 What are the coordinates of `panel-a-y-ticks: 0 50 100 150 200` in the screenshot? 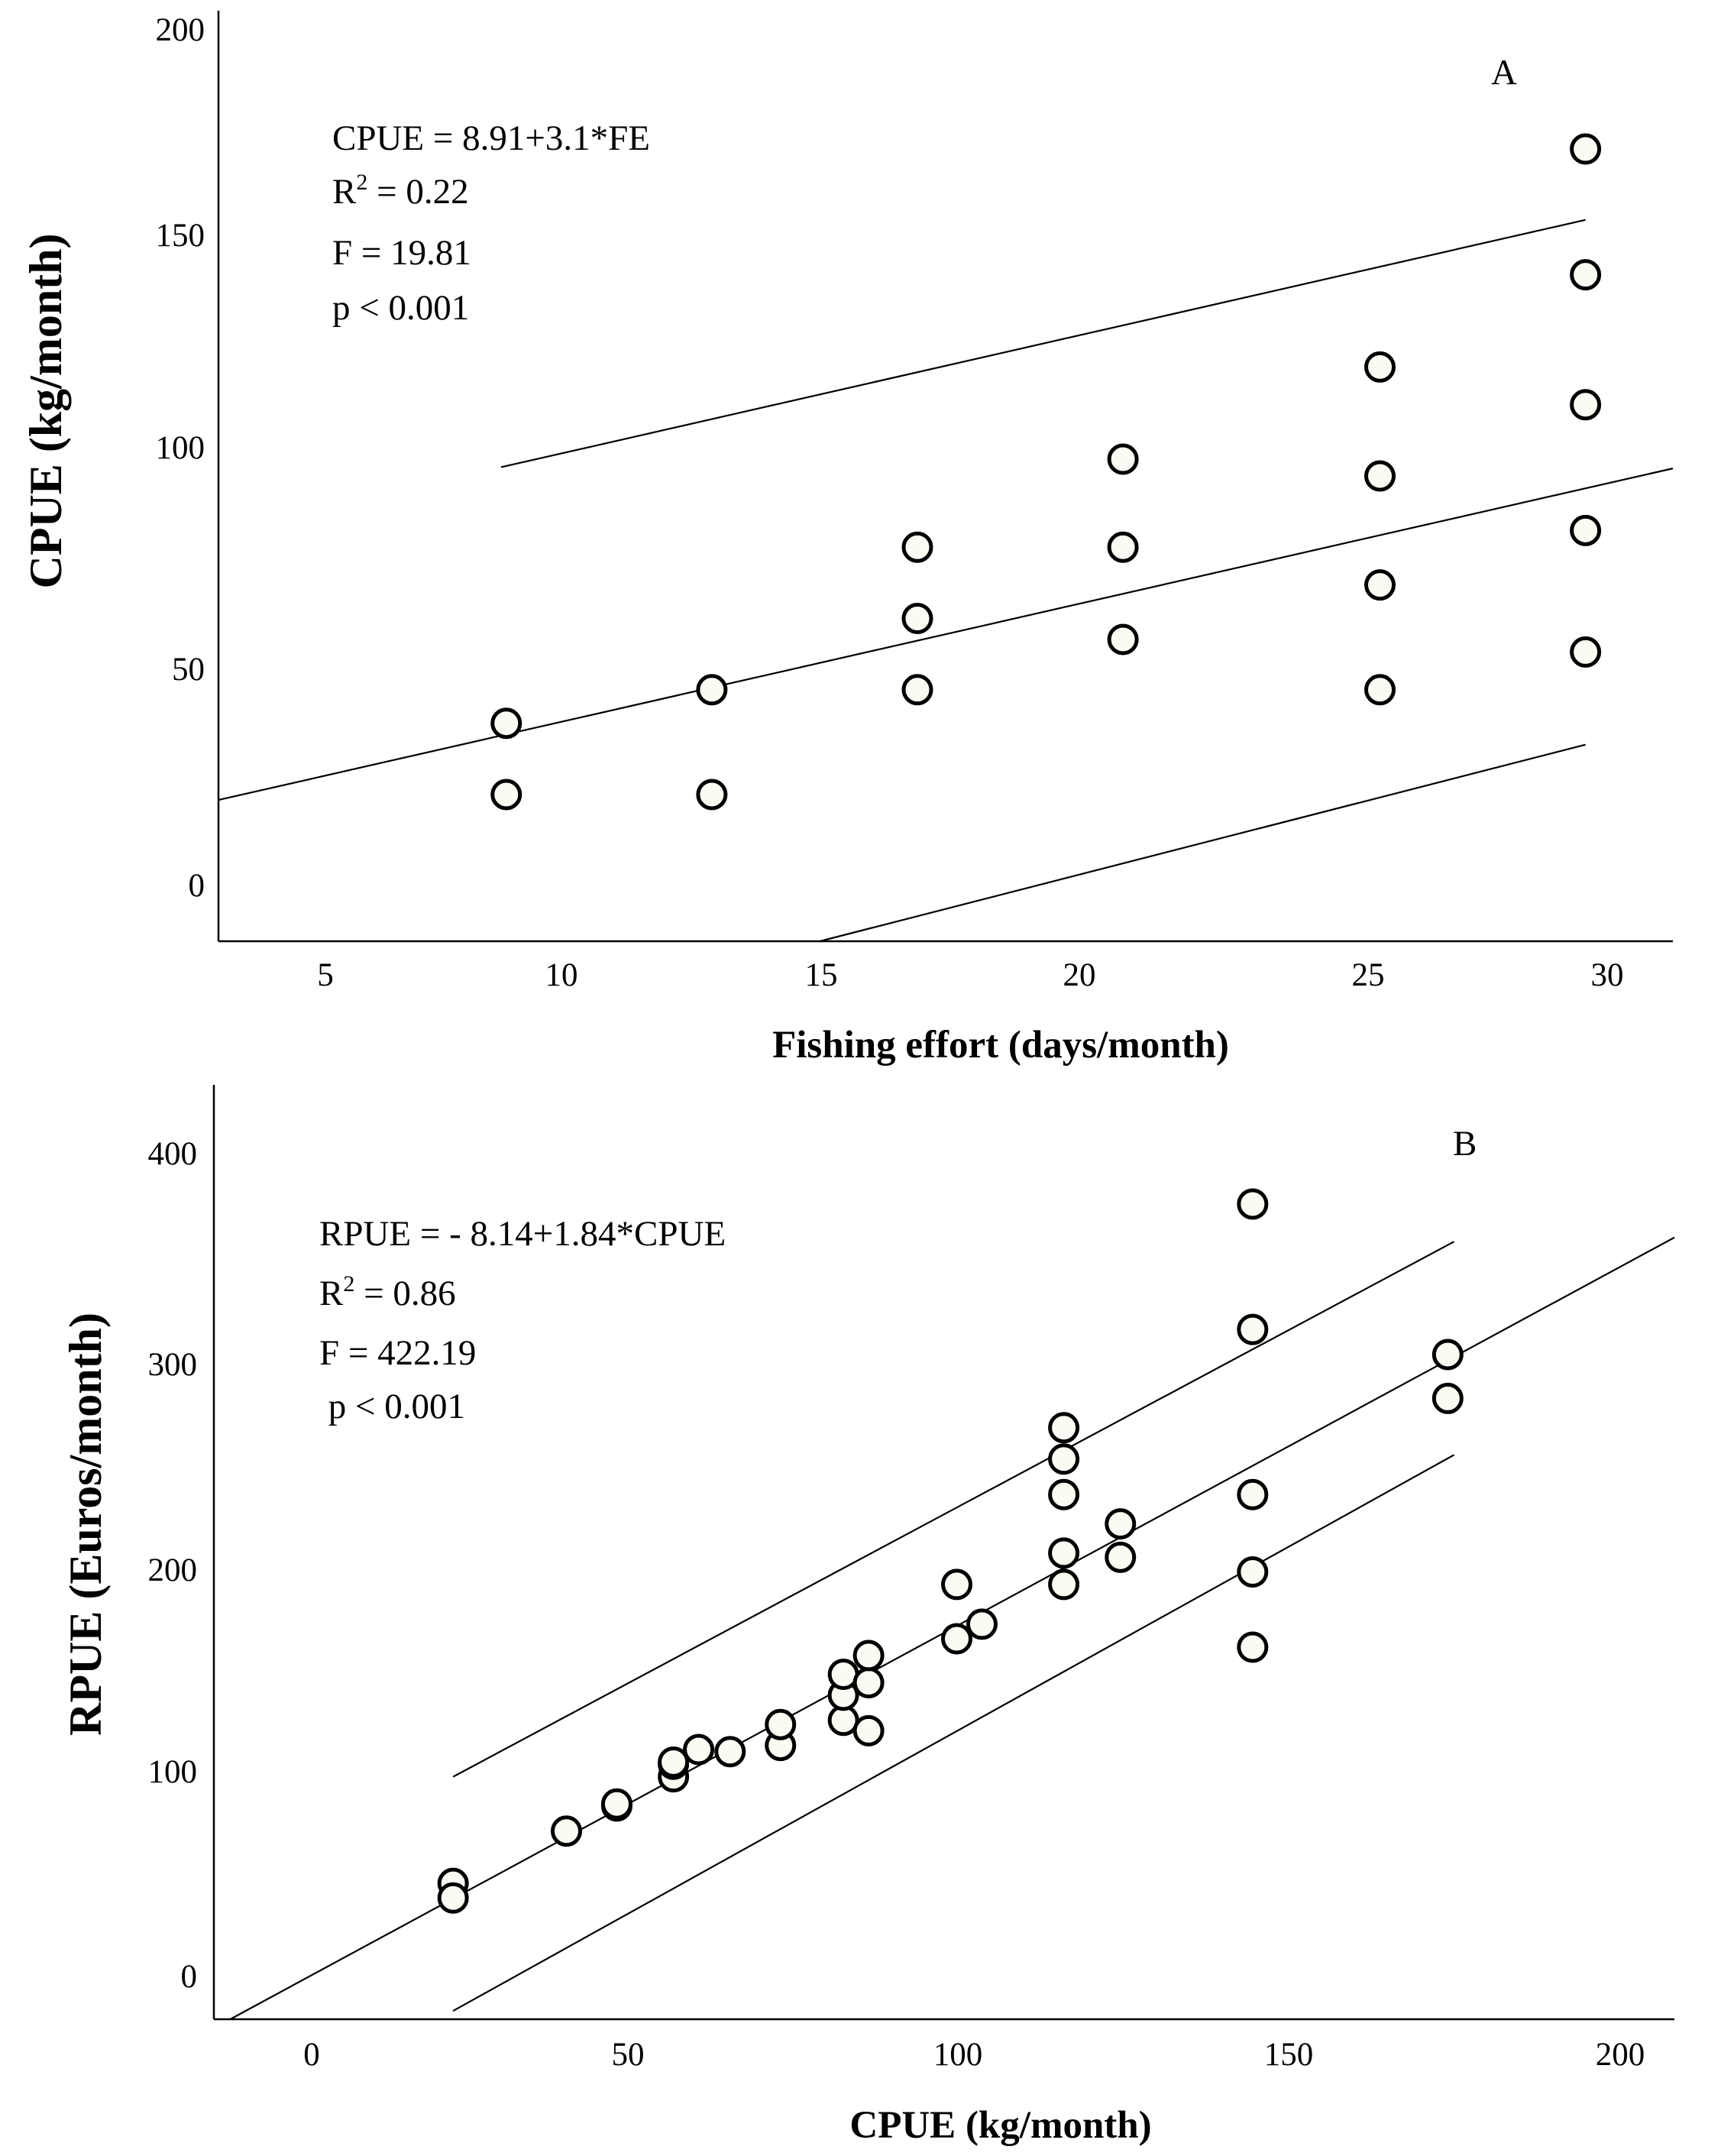 It's located at (180, 458).